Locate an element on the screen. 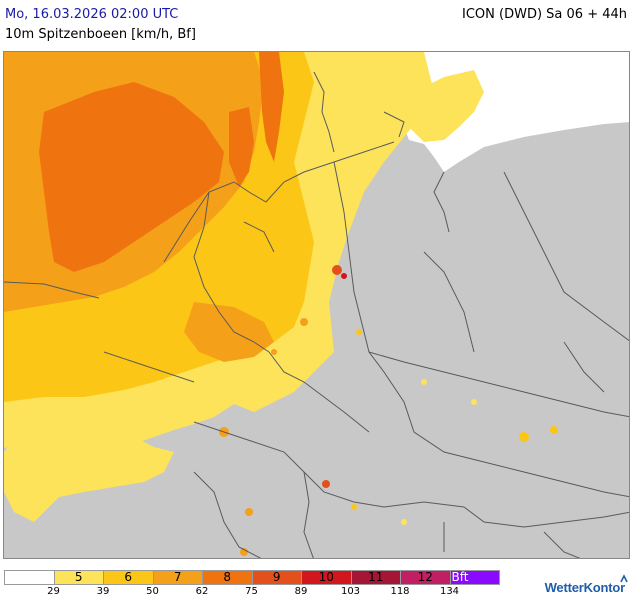  legend-tick-39: 39 is located at coordinates (103, 591).